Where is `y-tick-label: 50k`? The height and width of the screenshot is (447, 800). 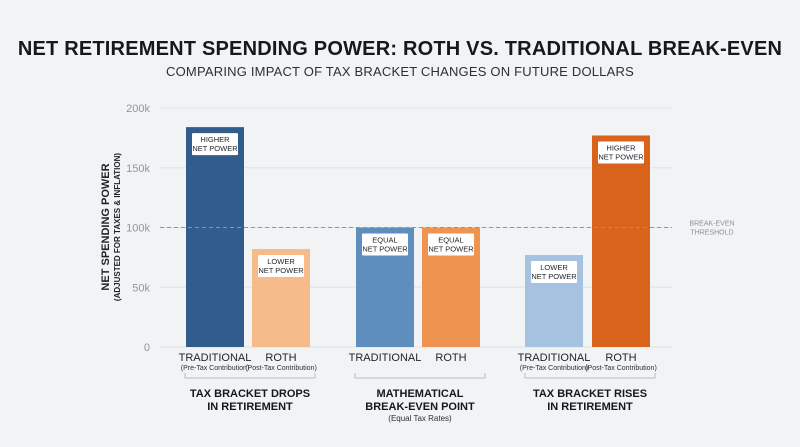
y-tick-label: 50k is located at coordinates (141, 288).